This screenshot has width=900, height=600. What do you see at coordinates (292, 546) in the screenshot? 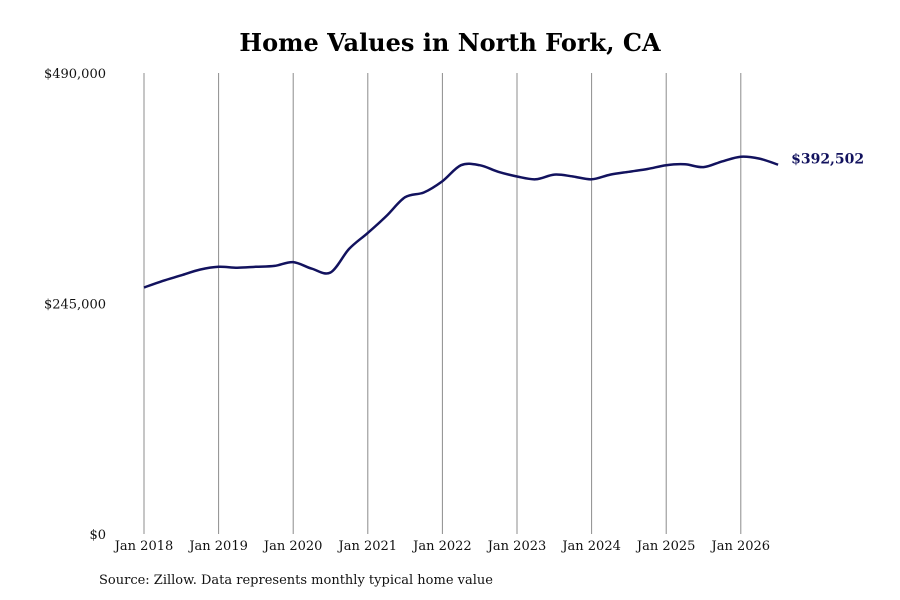
I see `x-tick-label: Jan 2020` at bounding box center [292, 546].